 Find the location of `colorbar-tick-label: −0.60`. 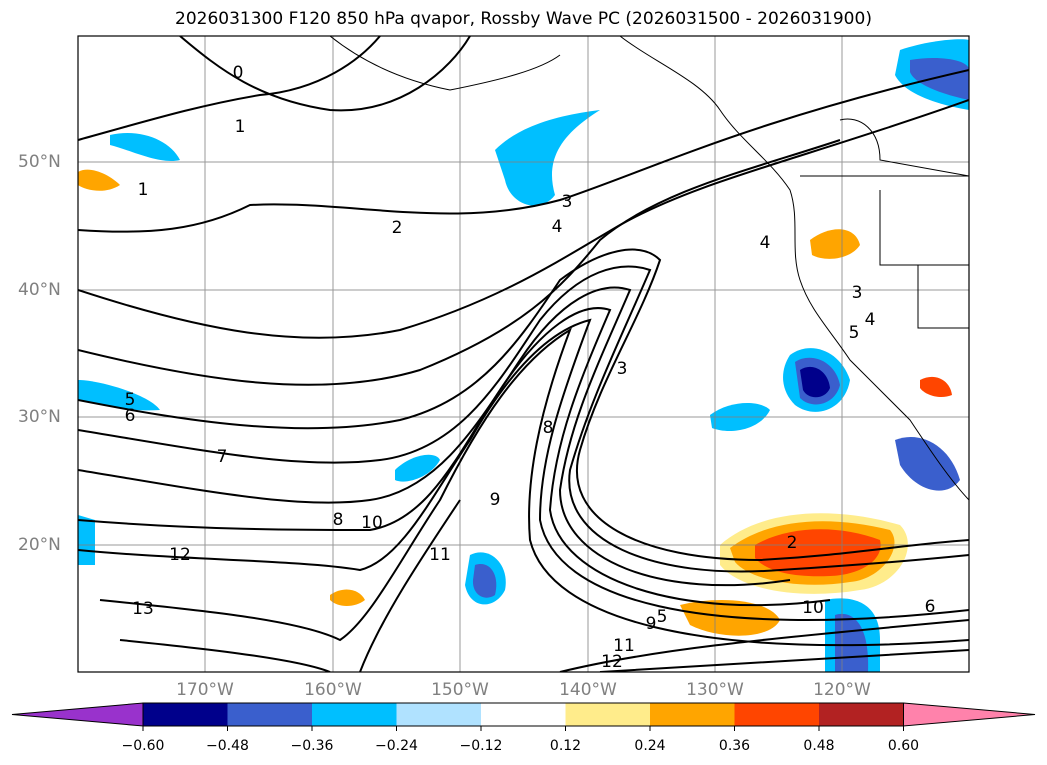

colorbar-tick-label: −0.60 is located at coordinates (143, 746).